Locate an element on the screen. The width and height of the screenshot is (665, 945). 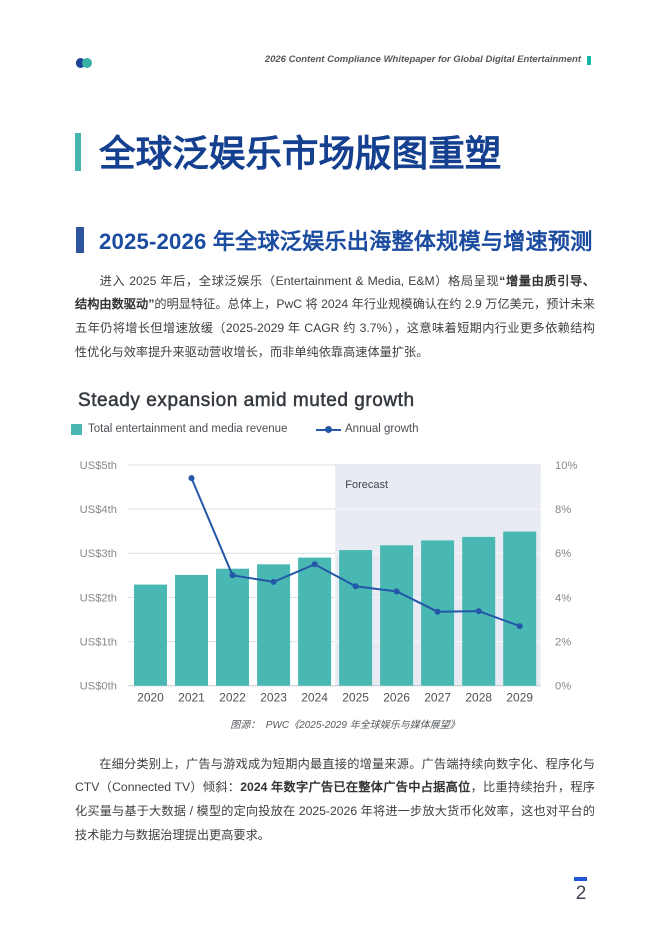
svg-text: 0% is located at coordinates (563, 687).